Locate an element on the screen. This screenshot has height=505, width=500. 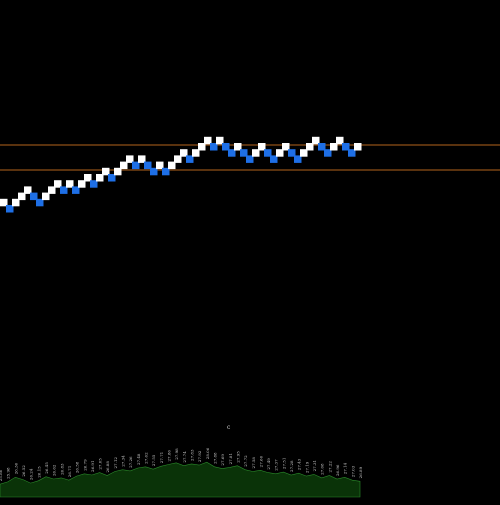
volume-tick-label: 27.55 is located at coordinates (153, 460).